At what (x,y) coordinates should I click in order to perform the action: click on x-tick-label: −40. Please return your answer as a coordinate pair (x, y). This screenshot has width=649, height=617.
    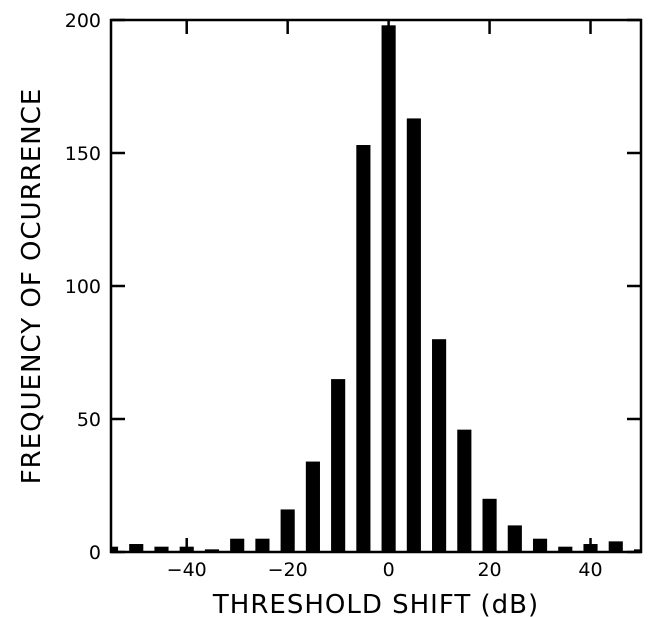
    Looking at the image, I should click on (187, 570).